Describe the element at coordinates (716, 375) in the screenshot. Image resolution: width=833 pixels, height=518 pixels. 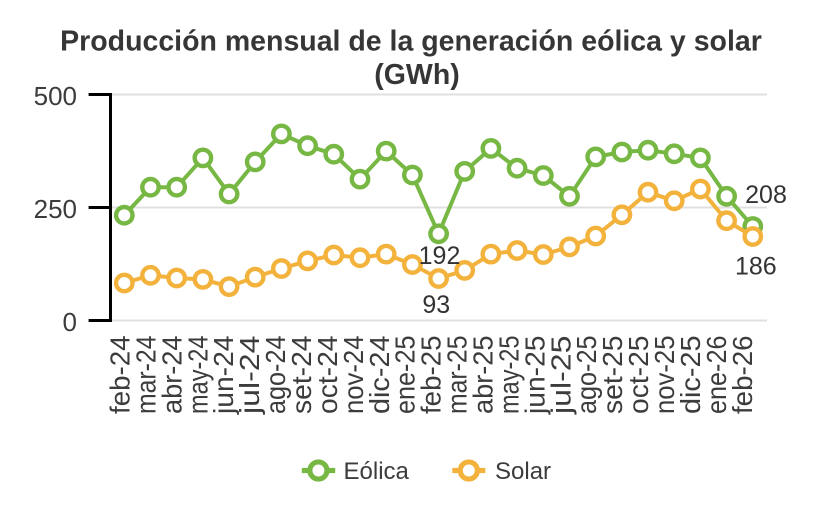
I see `svg-text: ene-26` at that location.